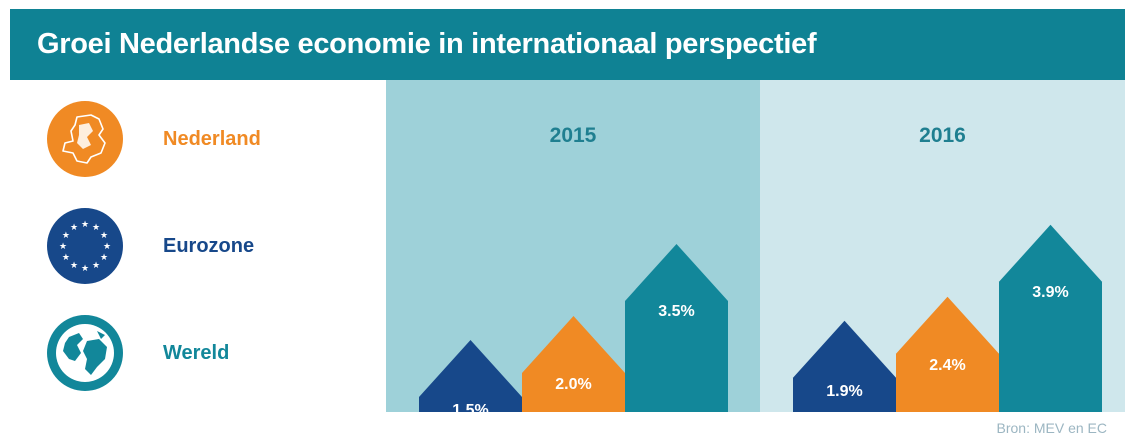 The width and height of the screenshot is (1125, 446). I want to click on legend-item-wereld: Wereld, so click(197, 353).